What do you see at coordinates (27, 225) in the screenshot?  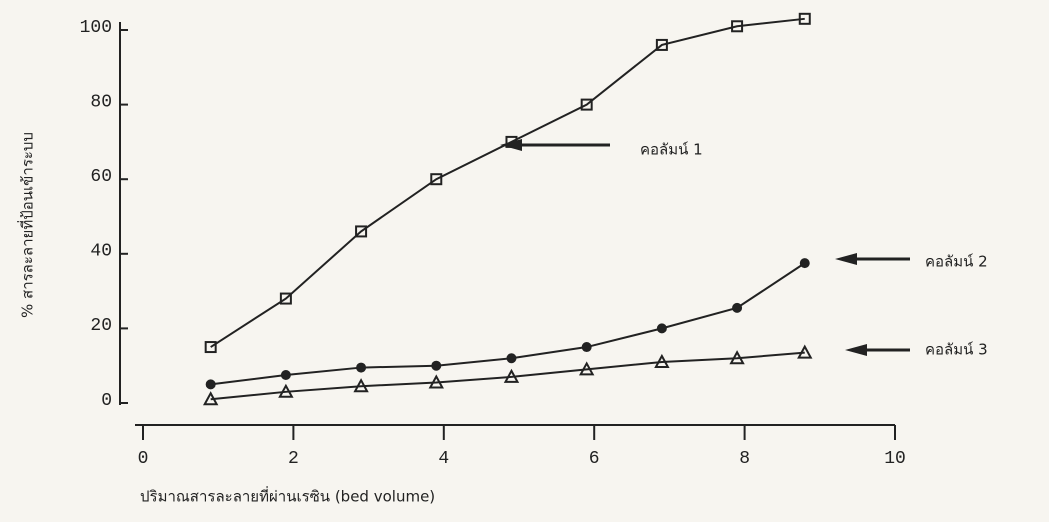 I see `y-axis-label: % สารละลายที่ป้อนเข้าระบบ` at bounding box center [27, 225].